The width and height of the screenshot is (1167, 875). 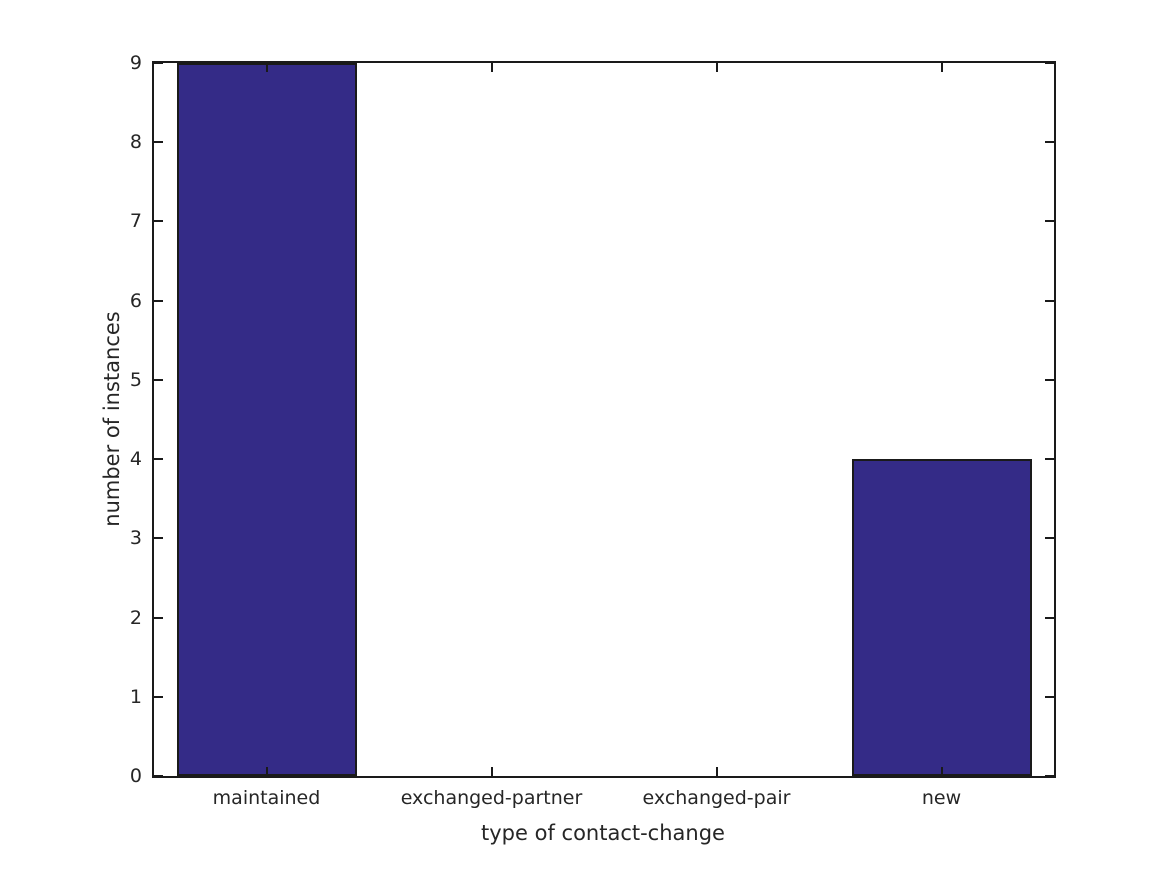 What do you see at coordinates (716, 798) in the screenshot?
I see `x-tick-label: exchanged-pair` at bounding box center [716, 798].